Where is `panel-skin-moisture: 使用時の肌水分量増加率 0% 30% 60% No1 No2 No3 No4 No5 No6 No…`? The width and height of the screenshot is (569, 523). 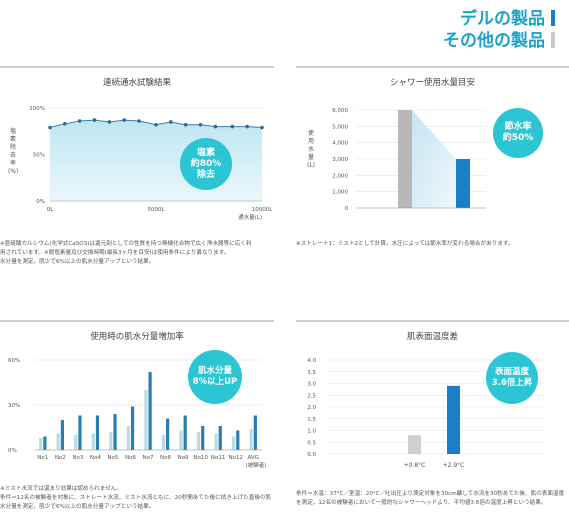 panel-skin-moisture: 使用時の肌水分量増加率 0% 30% 60% No1 No2 No3 No4 No5 No6 No… is located at coordinates (137, 400).